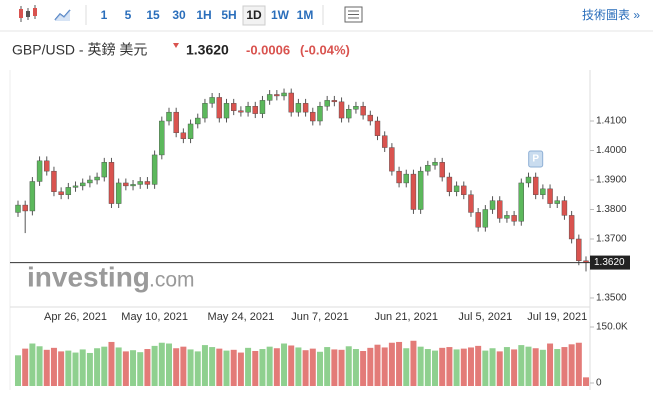  I want to click on annotation-label: P, so click(535, 159).